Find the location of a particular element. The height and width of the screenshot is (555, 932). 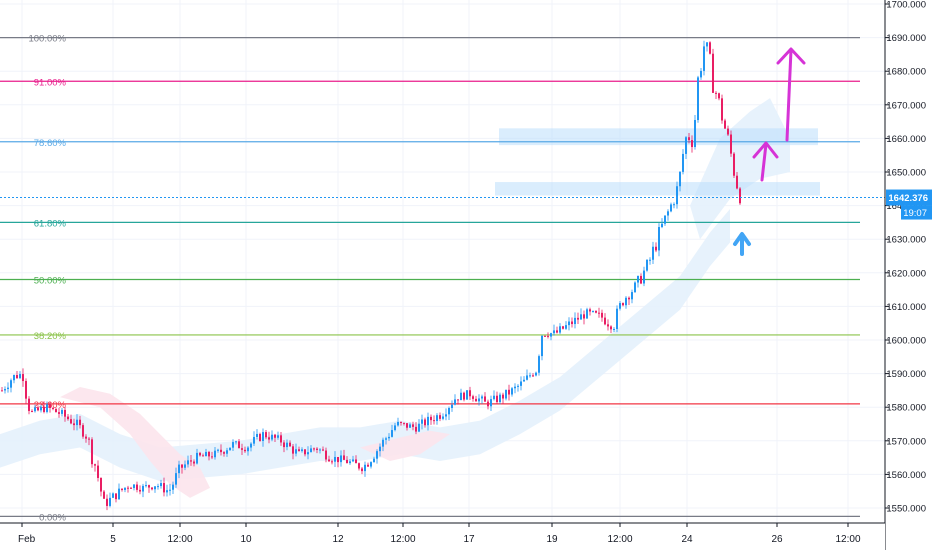

y-tick-label-10: 1650.000 is located at coordinates (906, 173).